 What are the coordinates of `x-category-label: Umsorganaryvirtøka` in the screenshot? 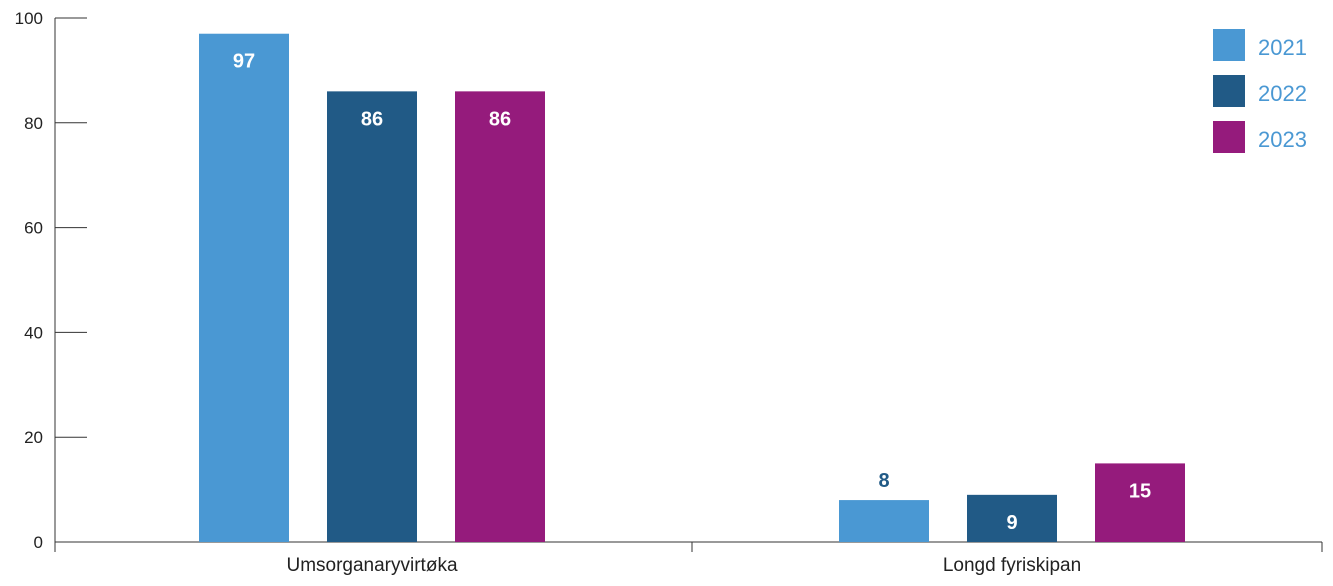 It's located at (371, 565).